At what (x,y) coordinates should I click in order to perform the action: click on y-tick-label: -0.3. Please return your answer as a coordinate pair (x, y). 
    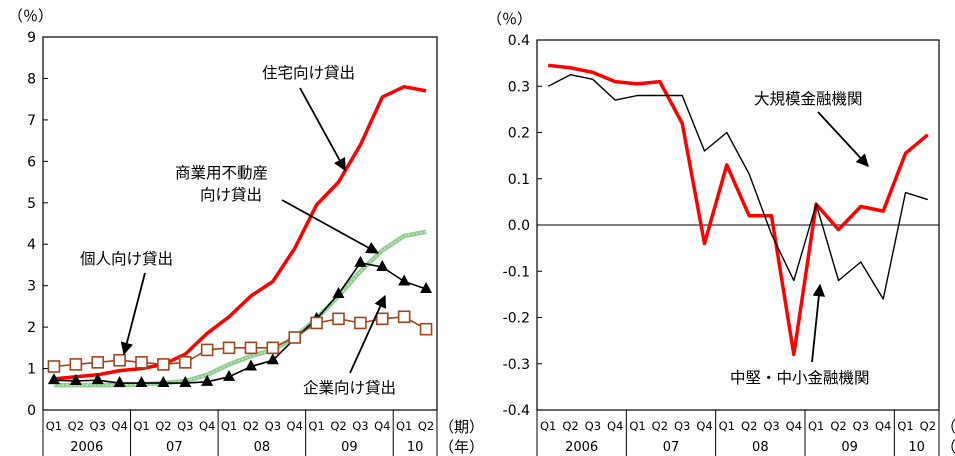
    Looking at the image, I should click on (516, 365).